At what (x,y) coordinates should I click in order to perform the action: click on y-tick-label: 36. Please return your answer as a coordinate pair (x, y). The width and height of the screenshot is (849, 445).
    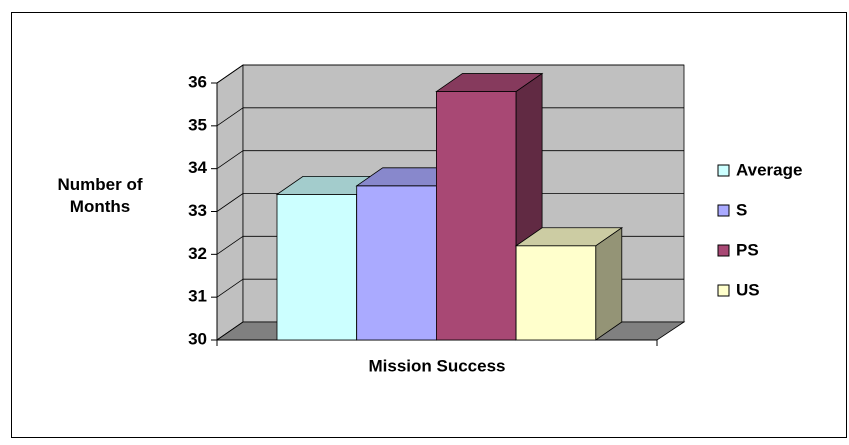
    Looking at the image, I should click on (197, 81).